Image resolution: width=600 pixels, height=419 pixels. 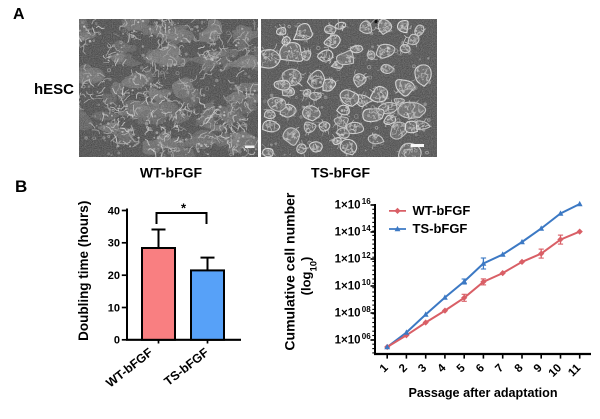 What do you see at coordinates (83, 271) in the screenshot?
I see `svg-text: Doubling time (hours)` at bounding box center [83, 271].